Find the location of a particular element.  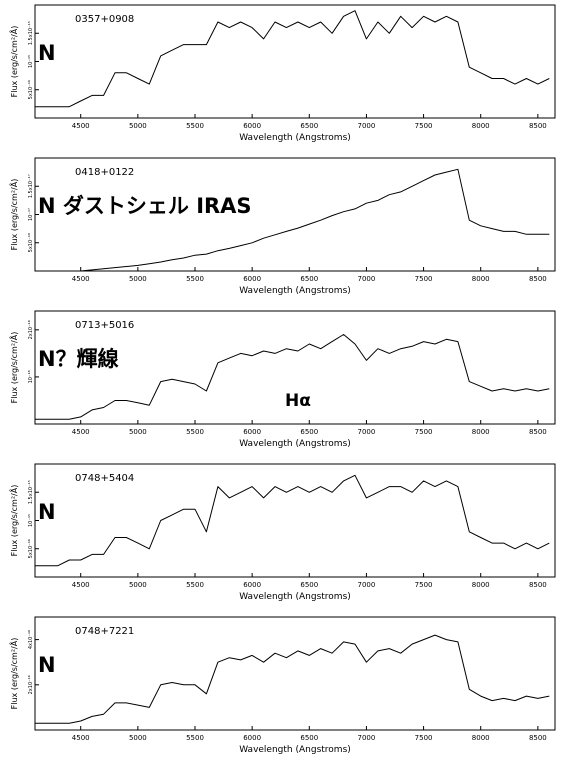

spectrum-id: 0357+0908 is located at coordinates (104, 19).